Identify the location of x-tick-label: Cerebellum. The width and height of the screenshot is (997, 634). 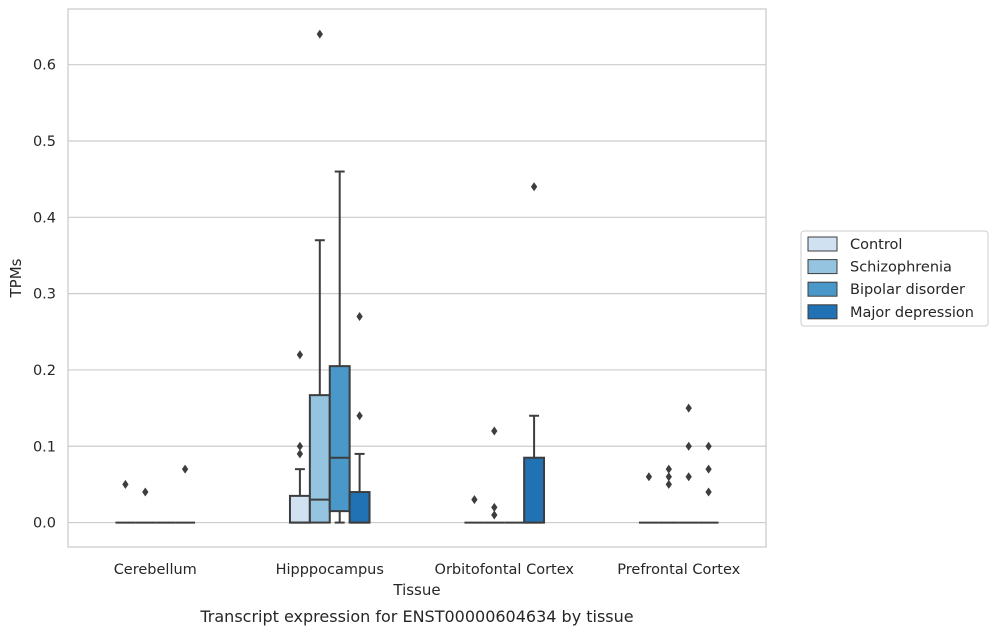
(155, 570).